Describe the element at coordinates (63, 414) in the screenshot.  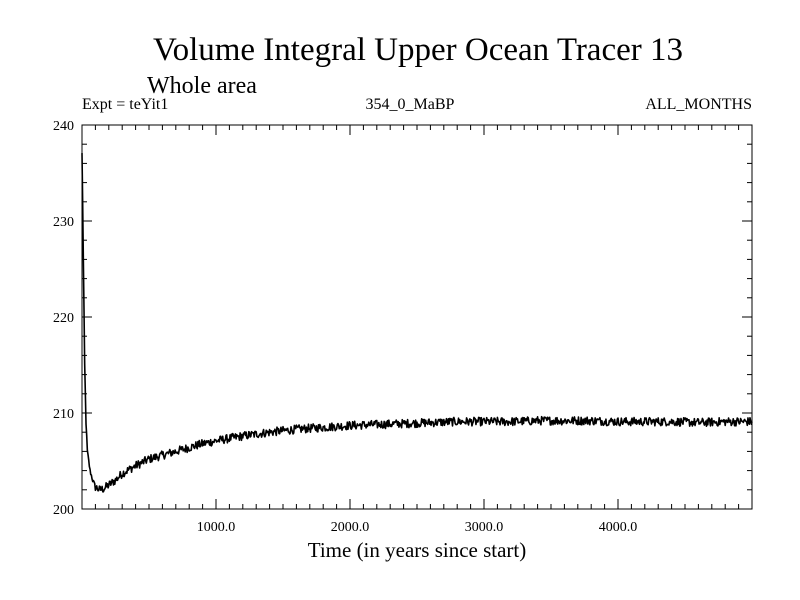
I see `y-tick-label: 210` at that location.